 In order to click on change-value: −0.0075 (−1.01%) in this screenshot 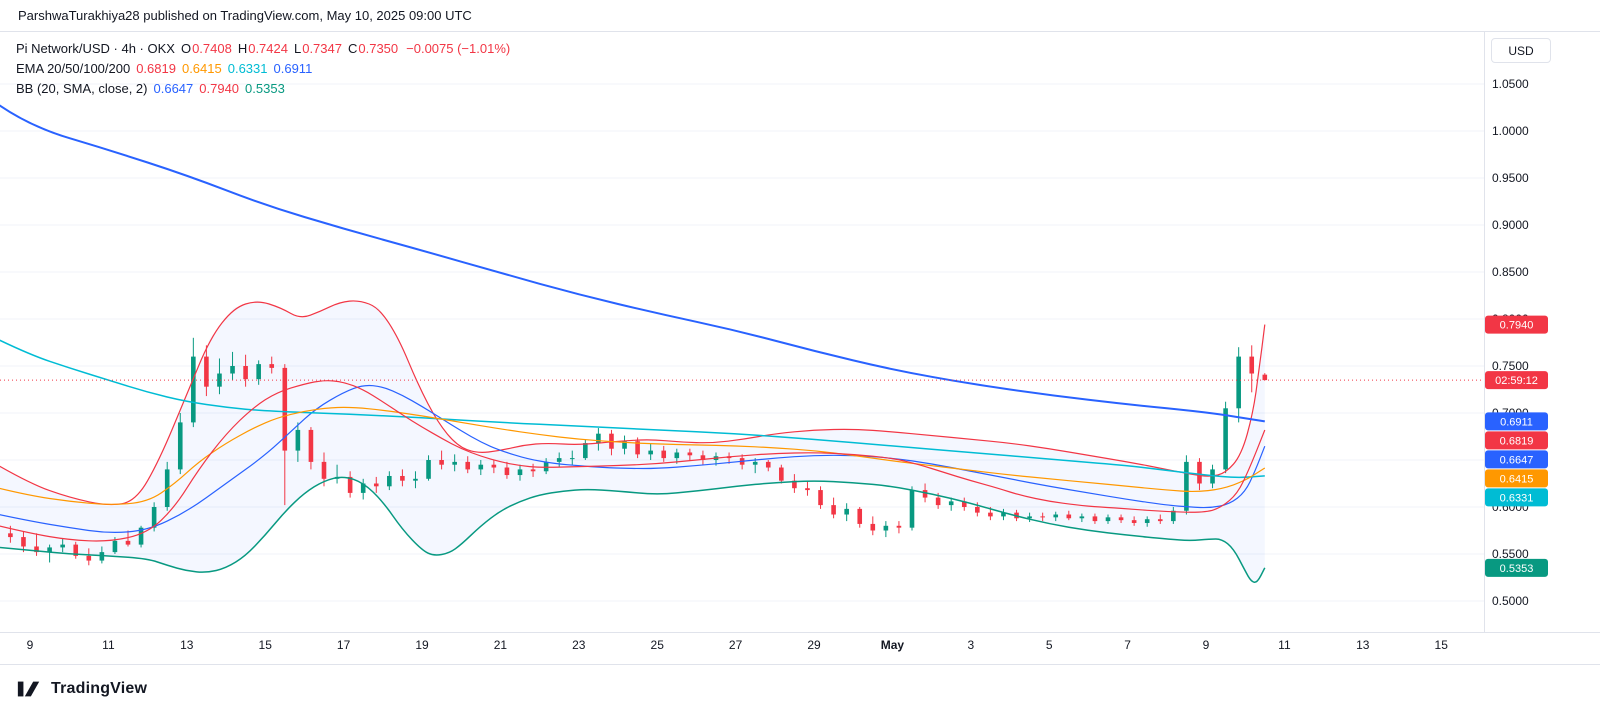, I will do `click(458, 48)`.